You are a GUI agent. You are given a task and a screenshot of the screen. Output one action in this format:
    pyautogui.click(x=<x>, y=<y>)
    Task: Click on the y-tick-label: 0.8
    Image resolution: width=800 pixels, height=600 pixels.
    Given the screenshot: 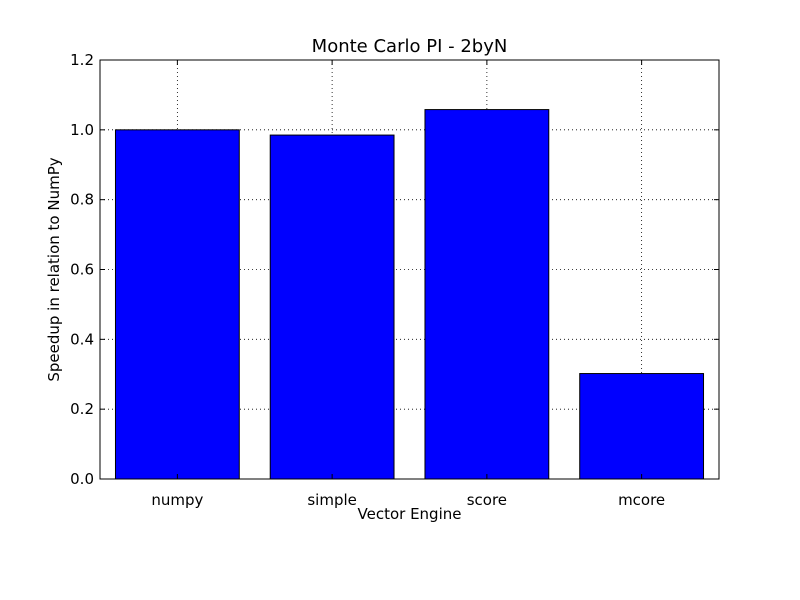 What is the action you would take?
    pyautogui.click(x=82, y=200)
    